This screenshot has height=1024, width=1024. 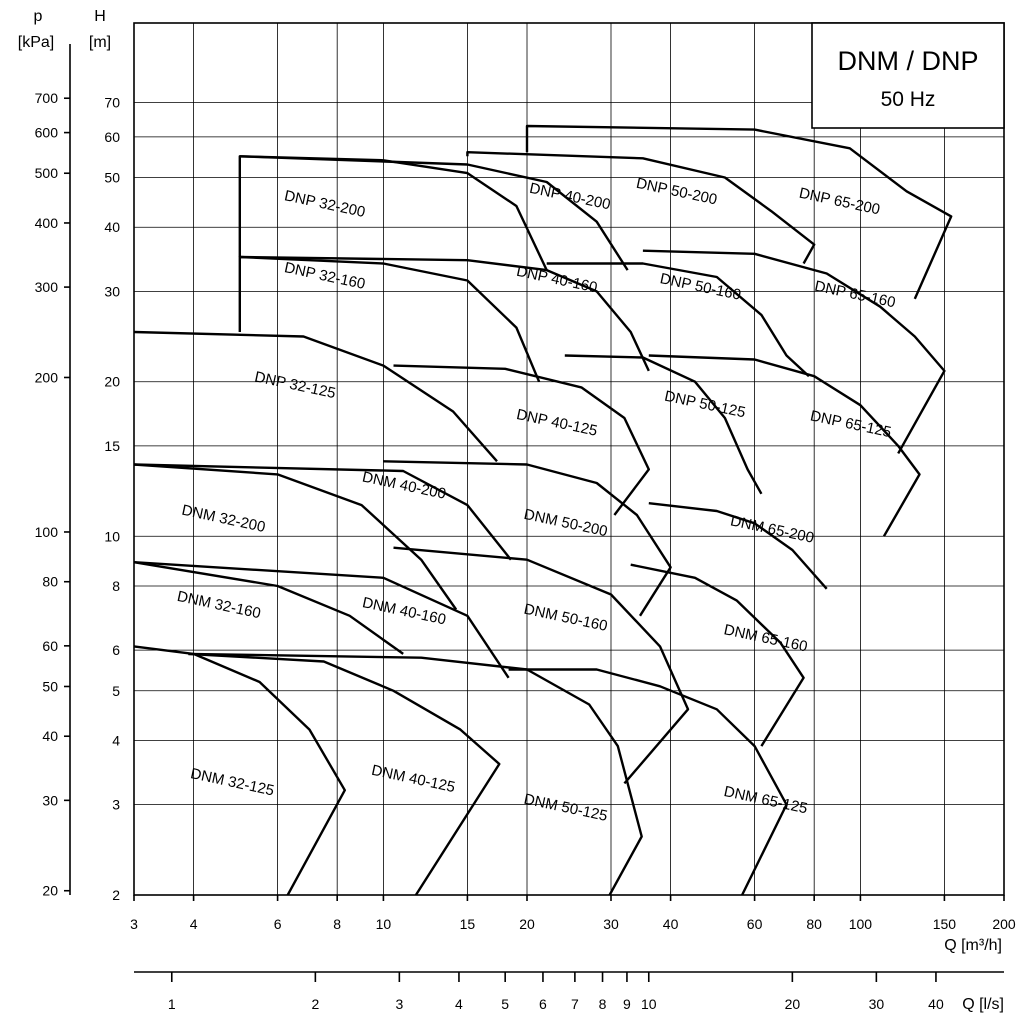 I want to click on x2-tick-label: 1, so click(x=172, y=1004).